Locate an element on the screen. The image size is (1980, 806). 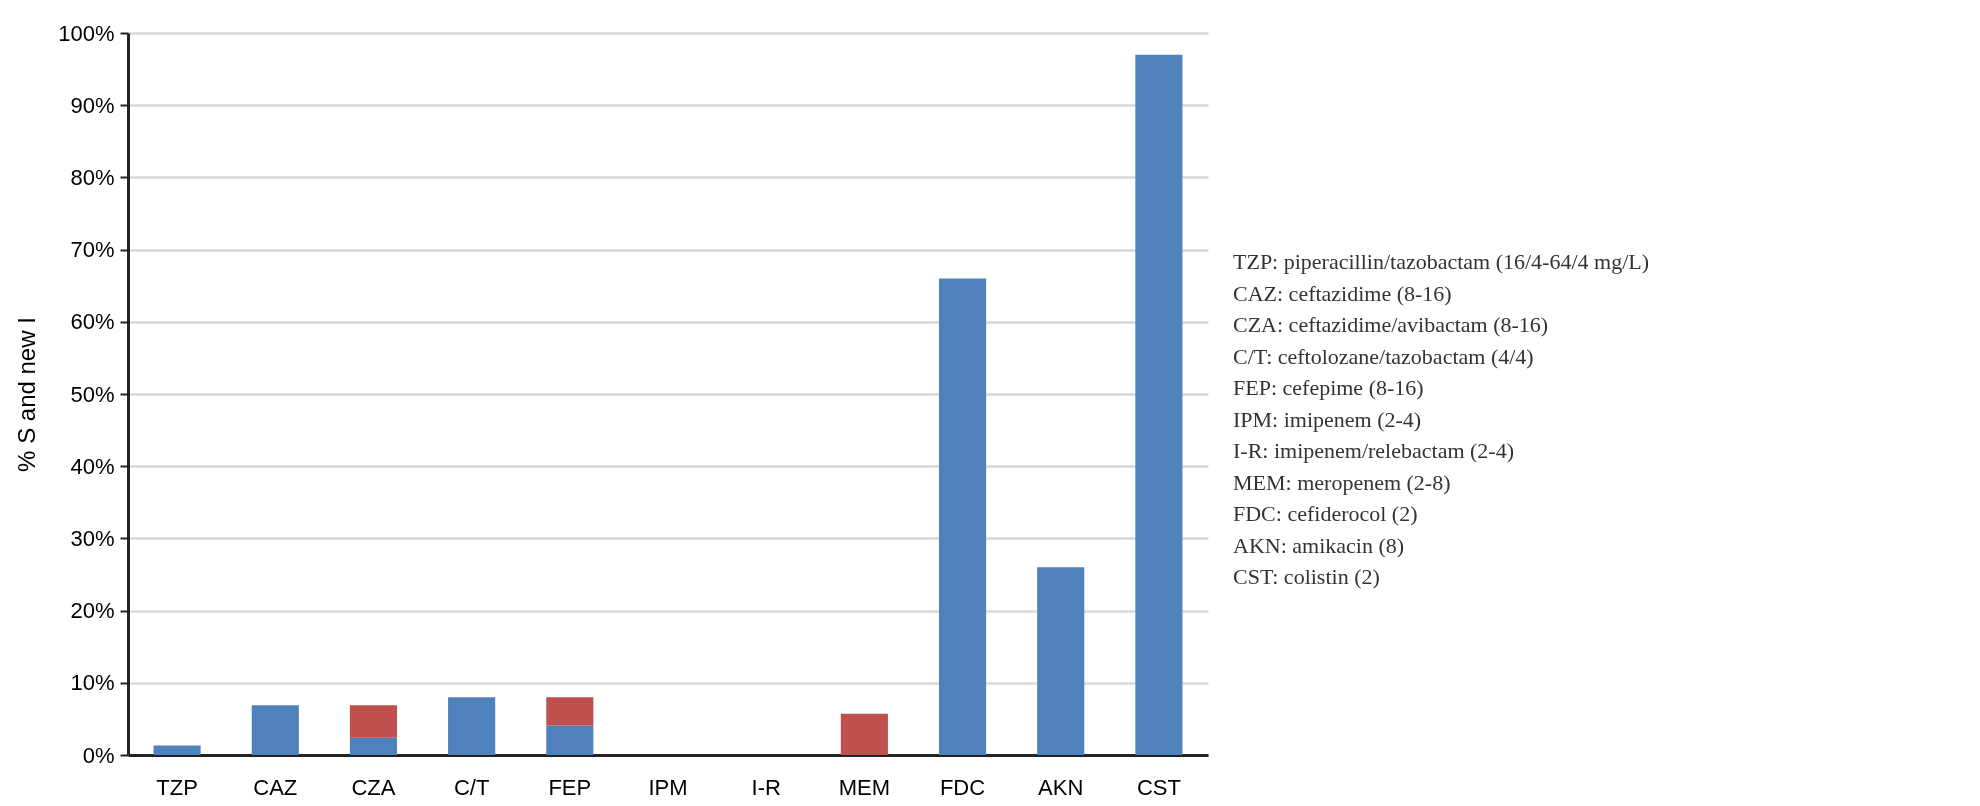
text: CAZ: ceftazidime (8-16) is located at coordinates (1343, 293).